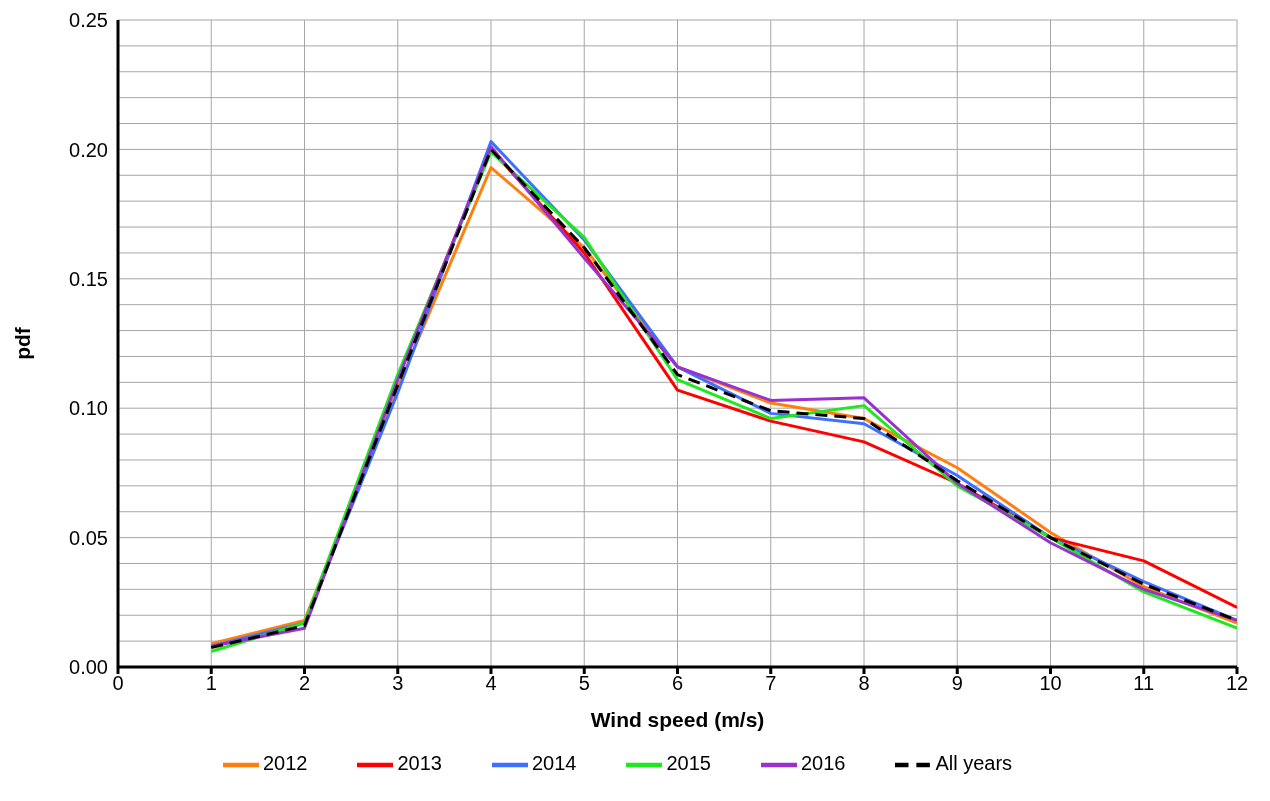 This screenshot has width=1270, height=801. Describe the element at coordinates (677, 719) in the screenshot. I see `x-axis-title: Wind speed (m/s)` at that location.